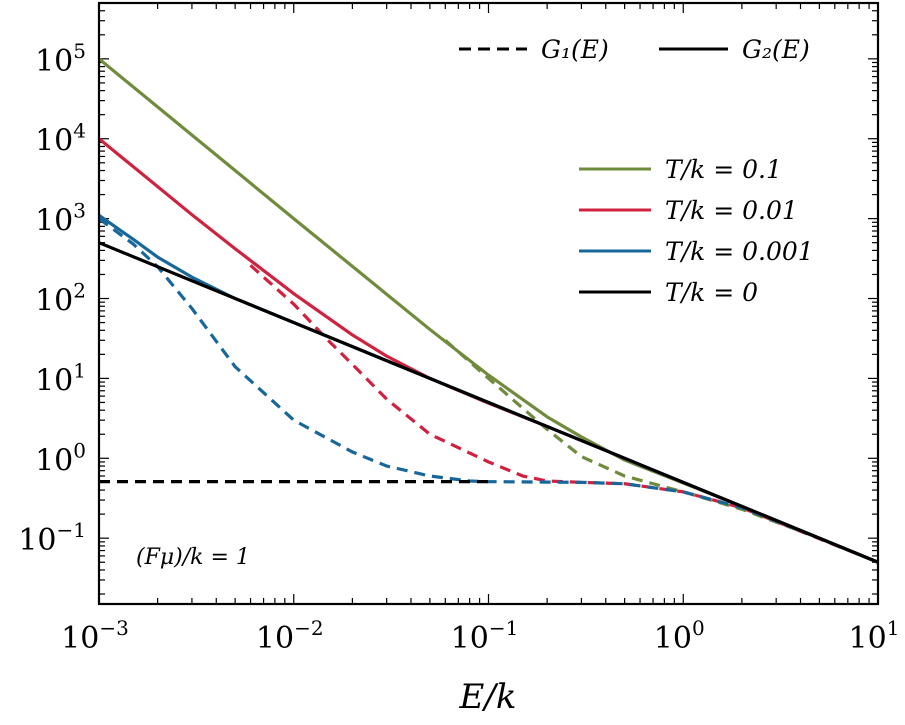 The image size is (905, 725). Describe the element at coordinates (634, 49) in the screenshot. I see `style-legend: G₁(E) G₂(E)` at that location.